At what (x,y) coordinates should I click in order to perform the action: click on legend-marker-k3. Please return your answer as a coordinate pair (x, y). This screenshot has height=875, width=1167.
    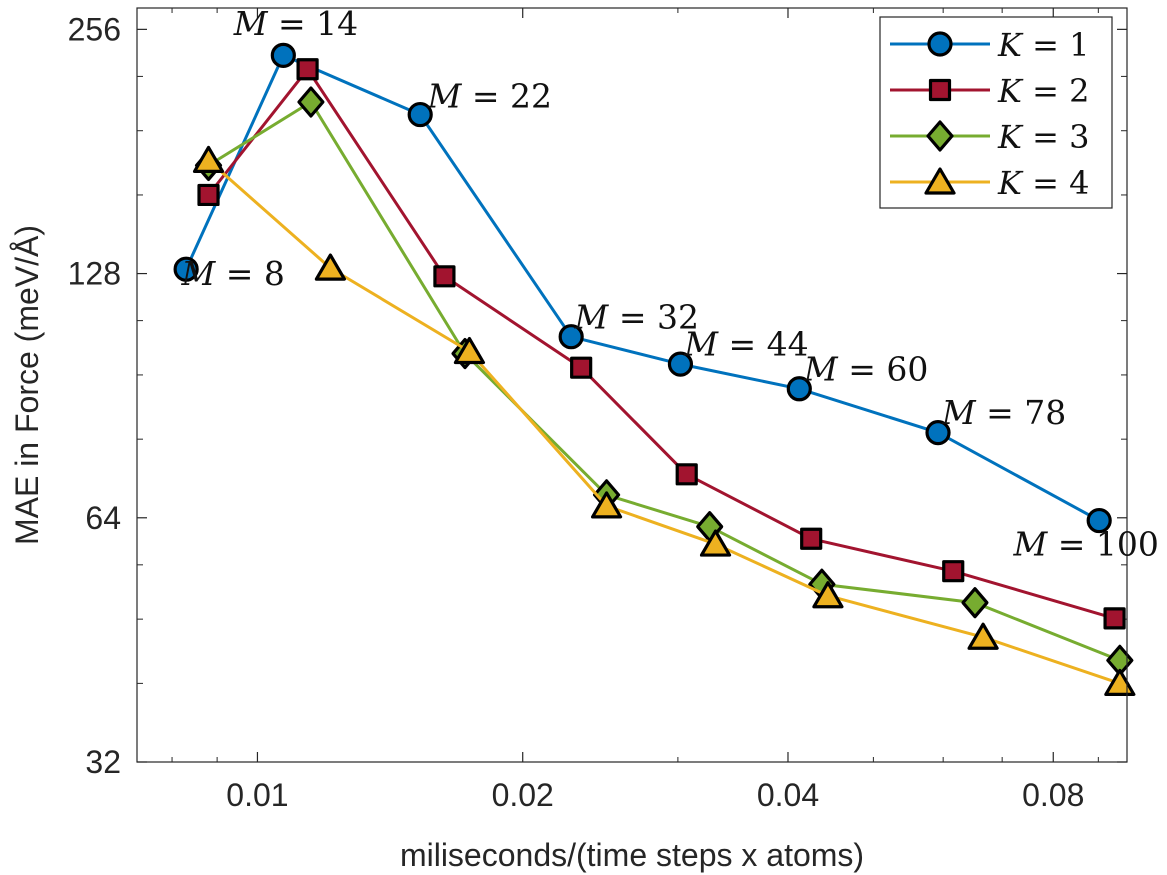
    Looking at the image, I should click on (940, 136).